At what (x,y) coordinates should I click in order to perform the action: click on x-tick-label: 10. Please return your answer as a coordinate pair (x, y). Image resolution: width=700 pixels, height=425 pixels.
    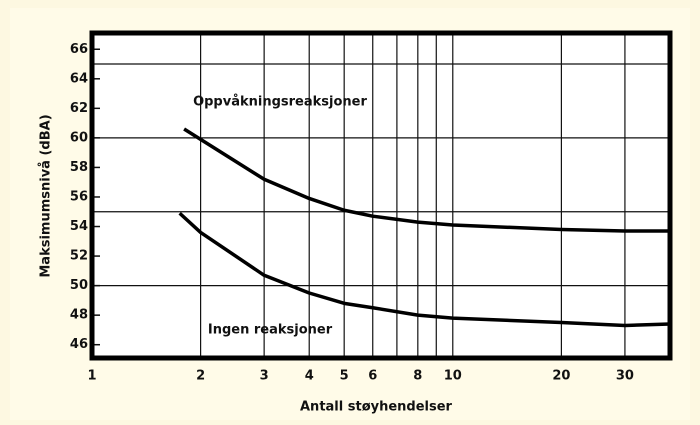
    Looking at the image, I should click on (453, 376).